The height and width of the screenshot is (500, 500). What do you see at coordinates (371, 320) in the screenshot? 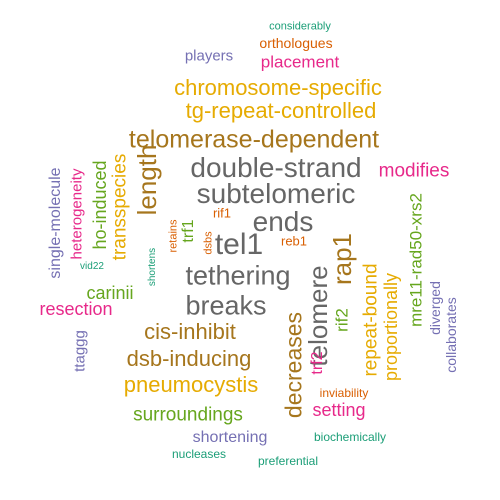
I see `word-repeat-bound: repeat-bound` at bounding box center [371, 320].